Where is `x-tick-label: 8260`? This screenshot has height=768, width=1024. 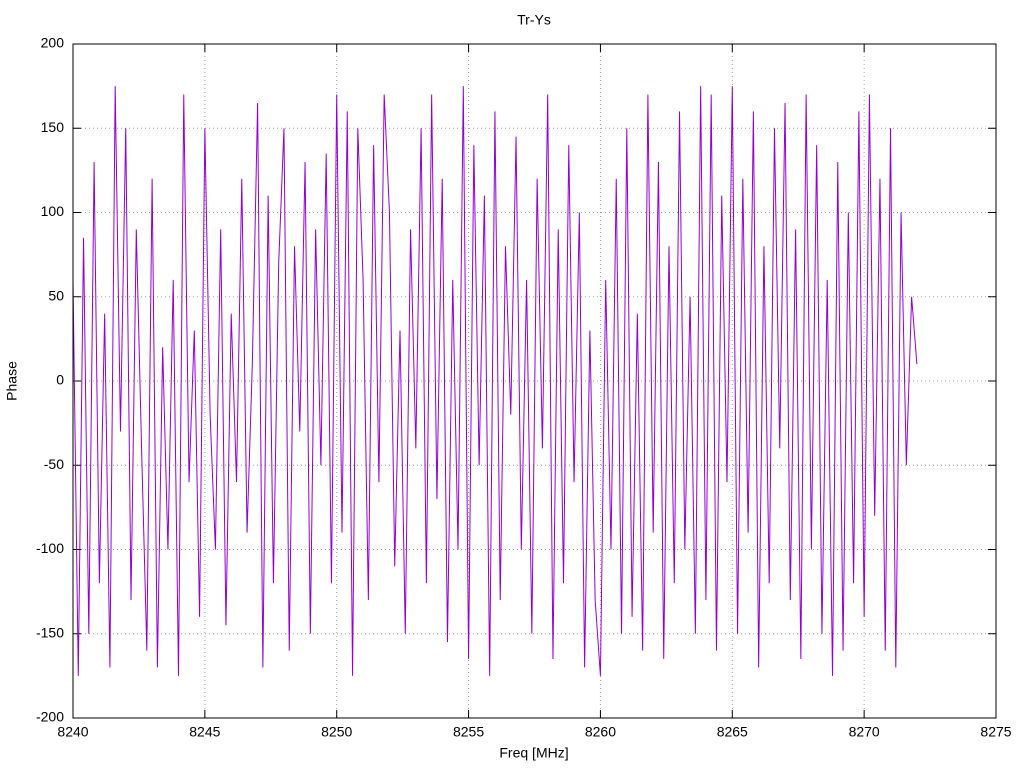 x-tick-label: 8260 is located at coordinates (600, 732).